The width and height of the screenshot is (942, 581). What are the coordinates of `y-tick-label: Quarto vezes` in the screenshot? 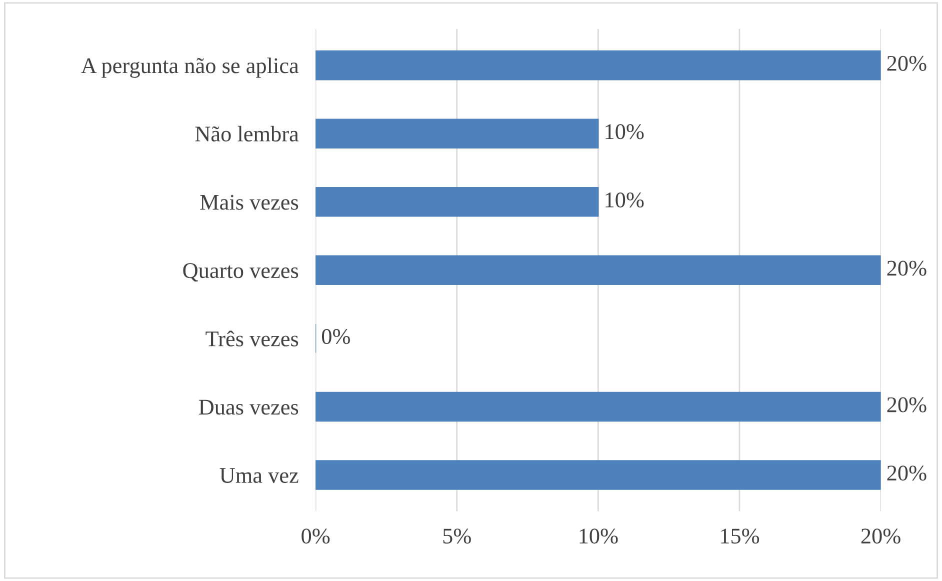 It's located at (240, 272).